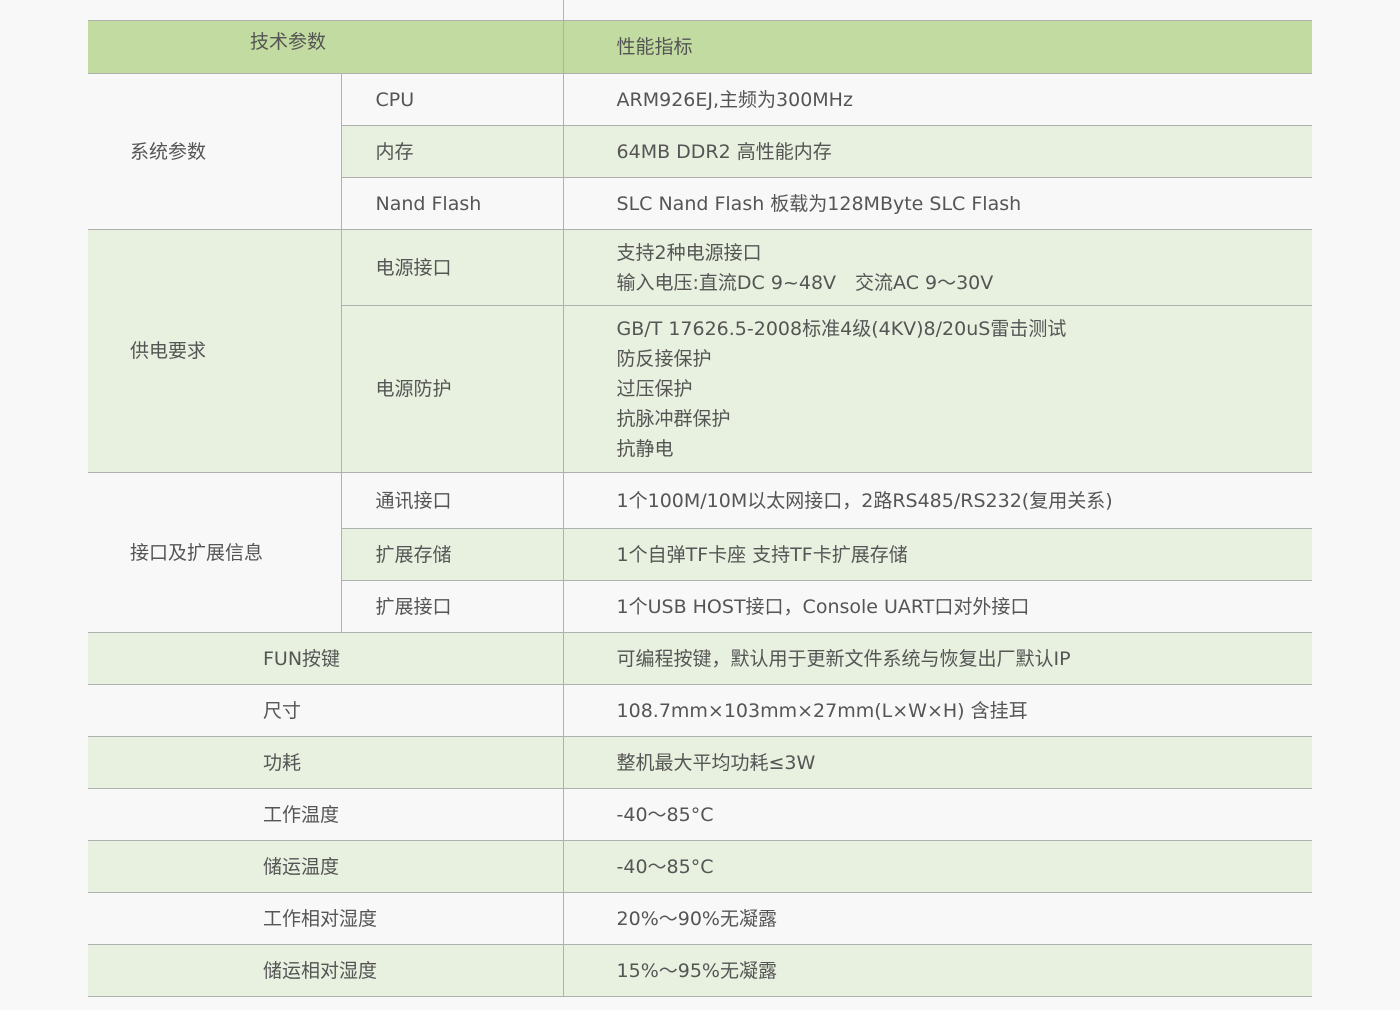 Image resolution: width=1400 pixels, height=1010 pixels. Describe the element at coordinates (937, 47) in the screenshot. I see `header-spec: 性能指标` at that location.